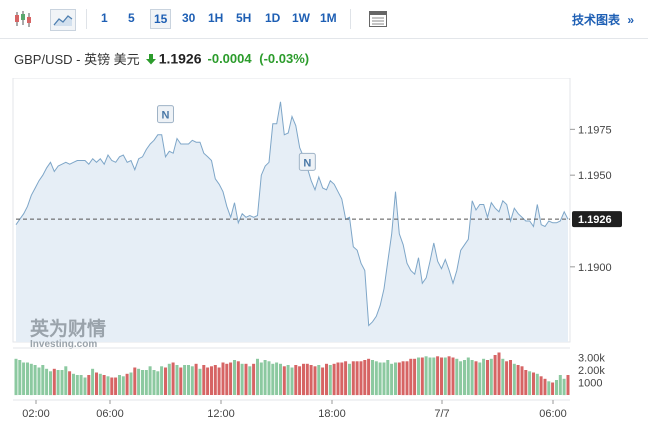 The width and height of the screenshot is (648, 432). I want to click on toolbar-divider, so click(350, 19).